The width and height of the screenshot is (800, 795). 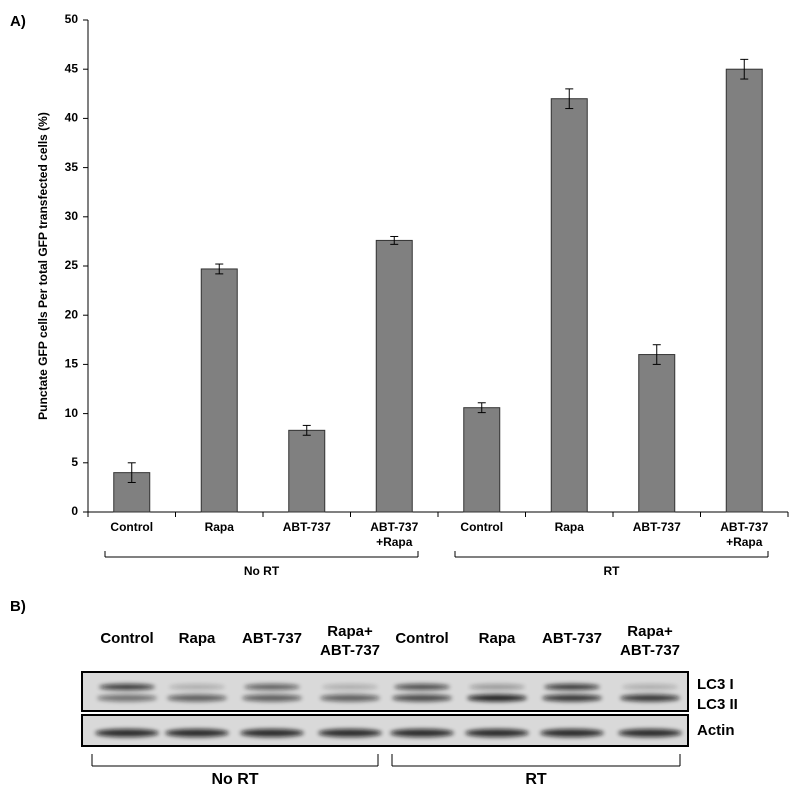 What do you see at coordinates (72, 68) in the screenshot?
I see `y-tick-label: 45` at bounding box center [72, 68].